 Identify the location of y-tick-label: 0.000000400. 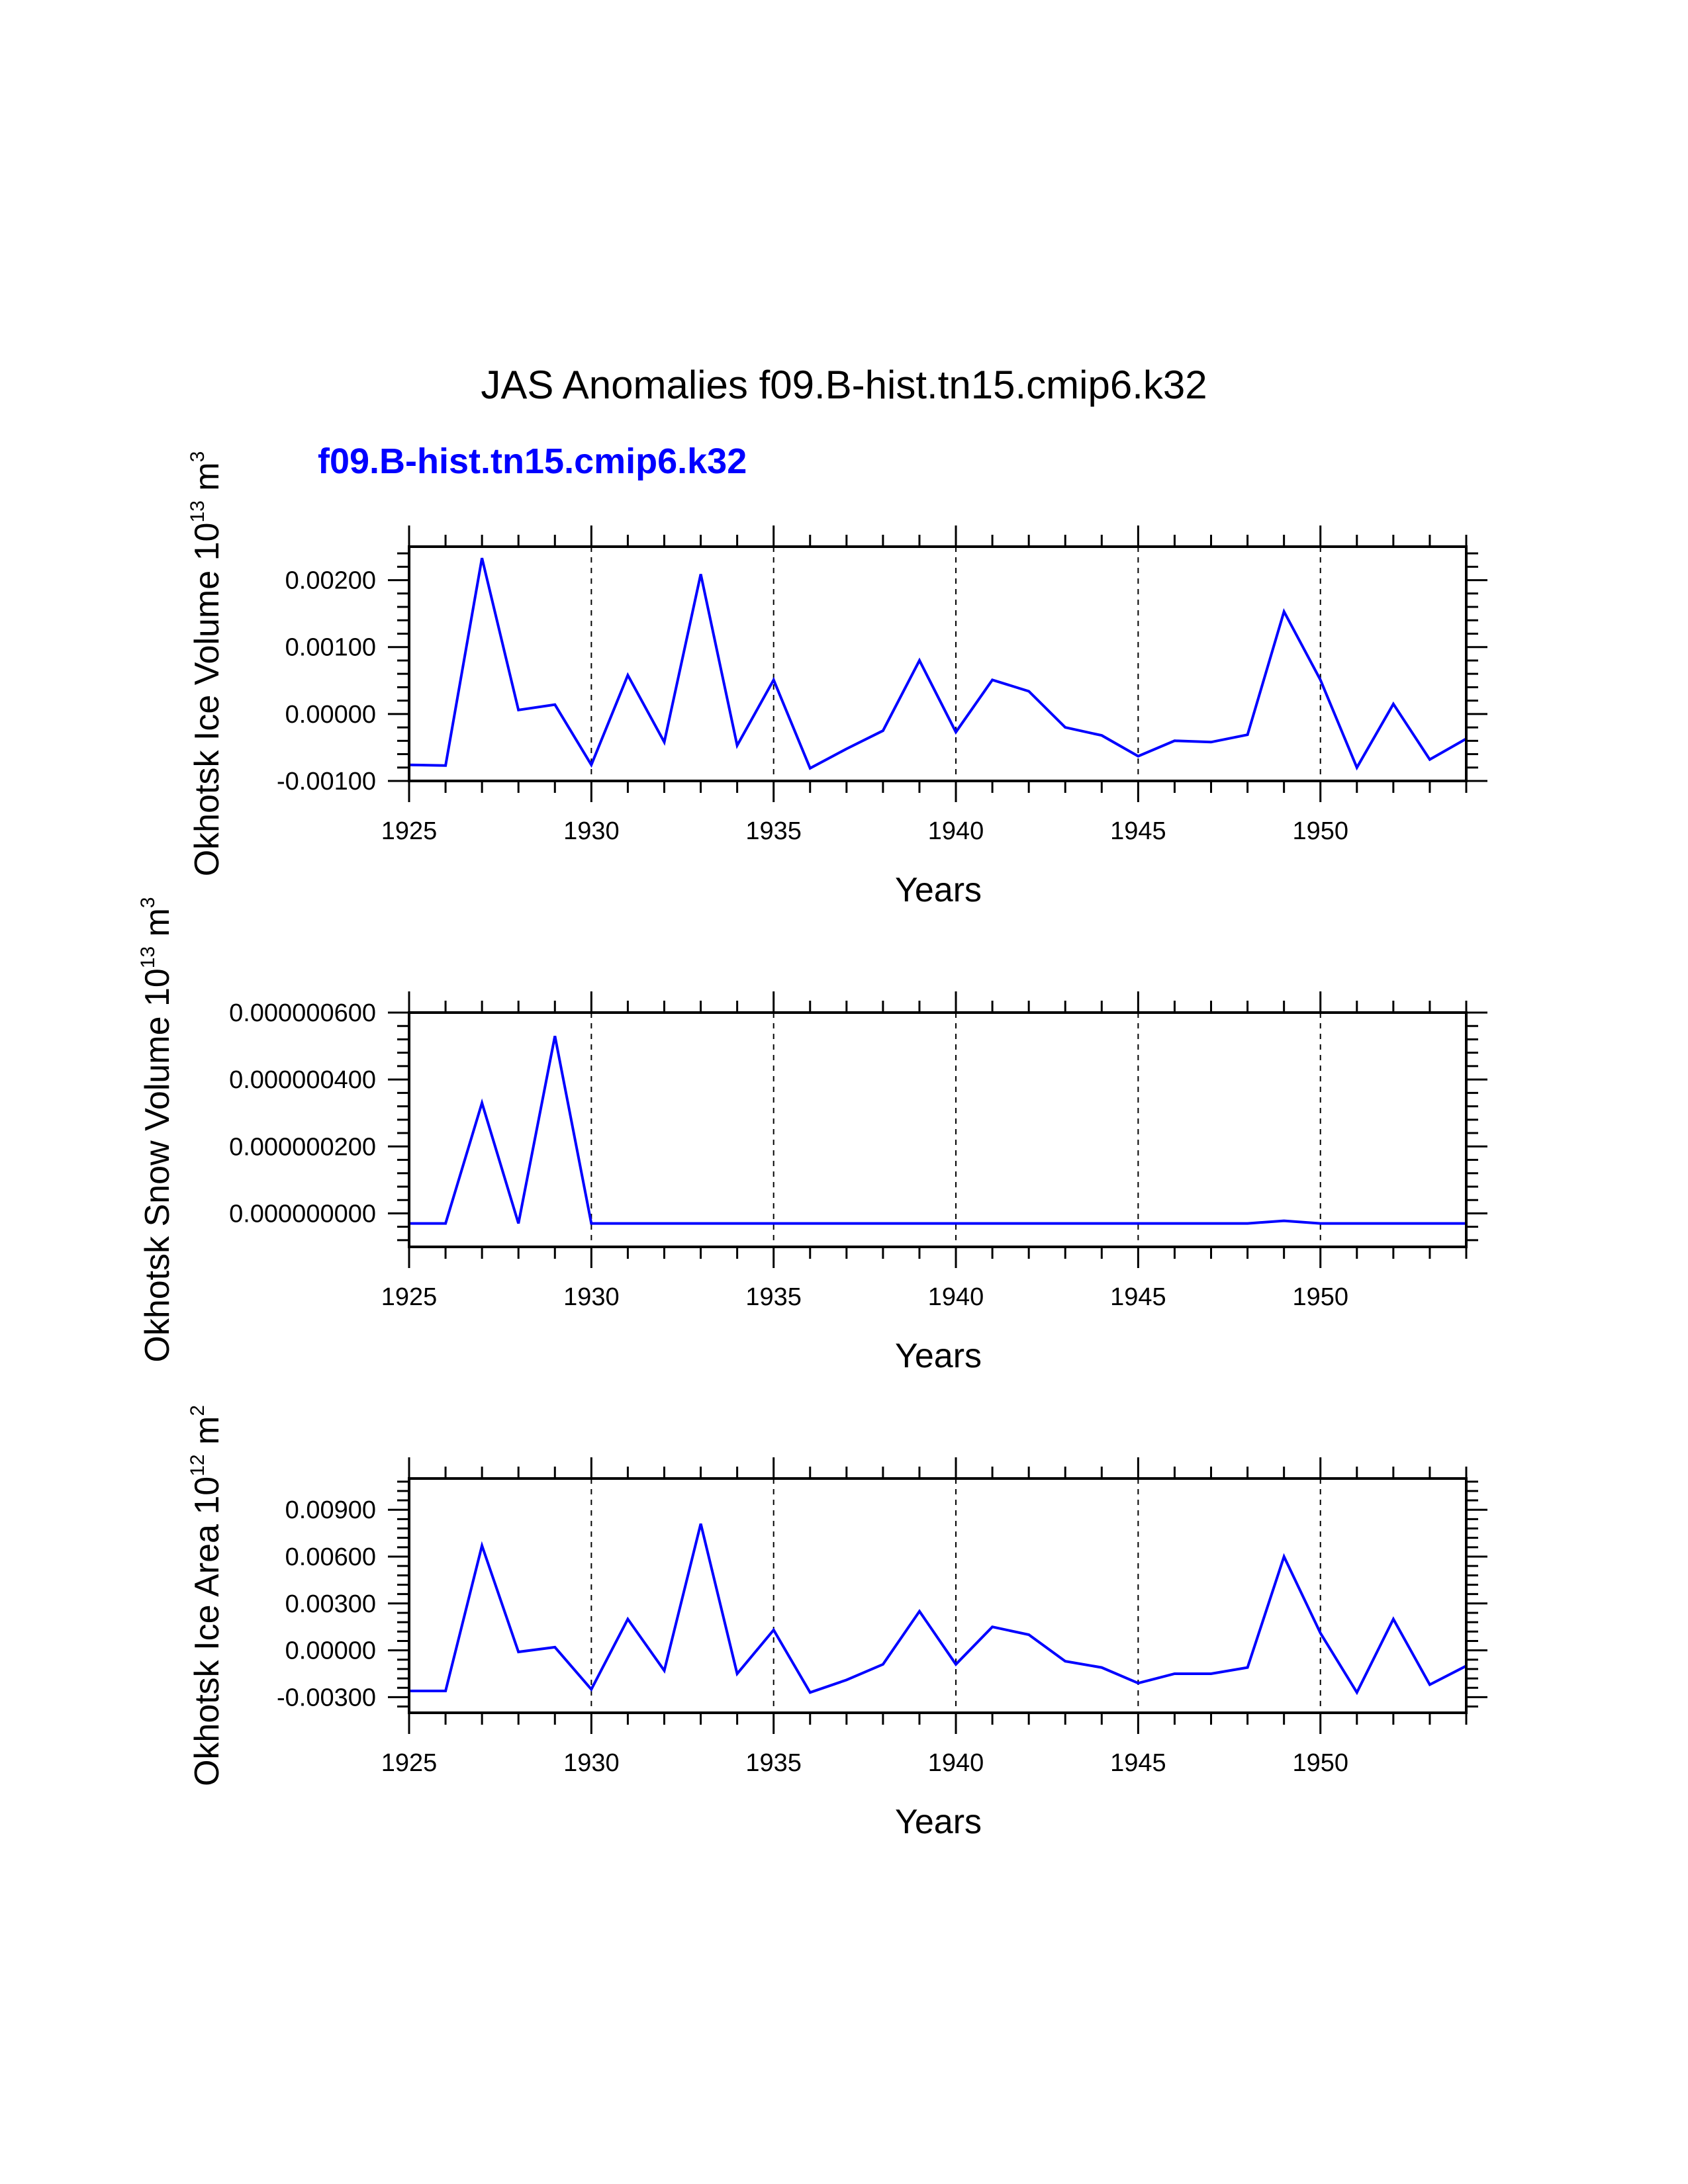
(302, 1080).